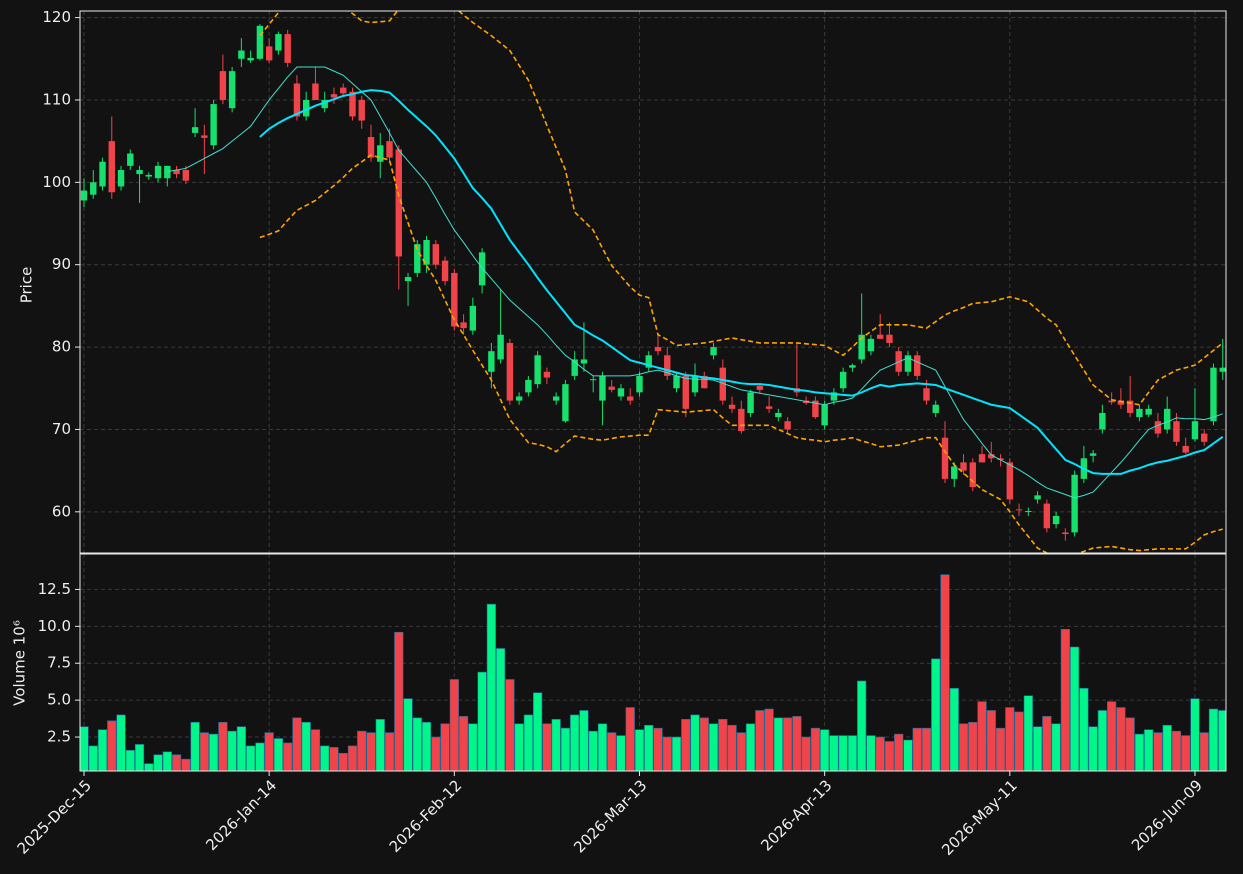 The image size is (1243, 874). What do you see at coordinates (56, 99) in the screenshot?
I see `y-tick-label: 110` at bounding box center [56, 99].